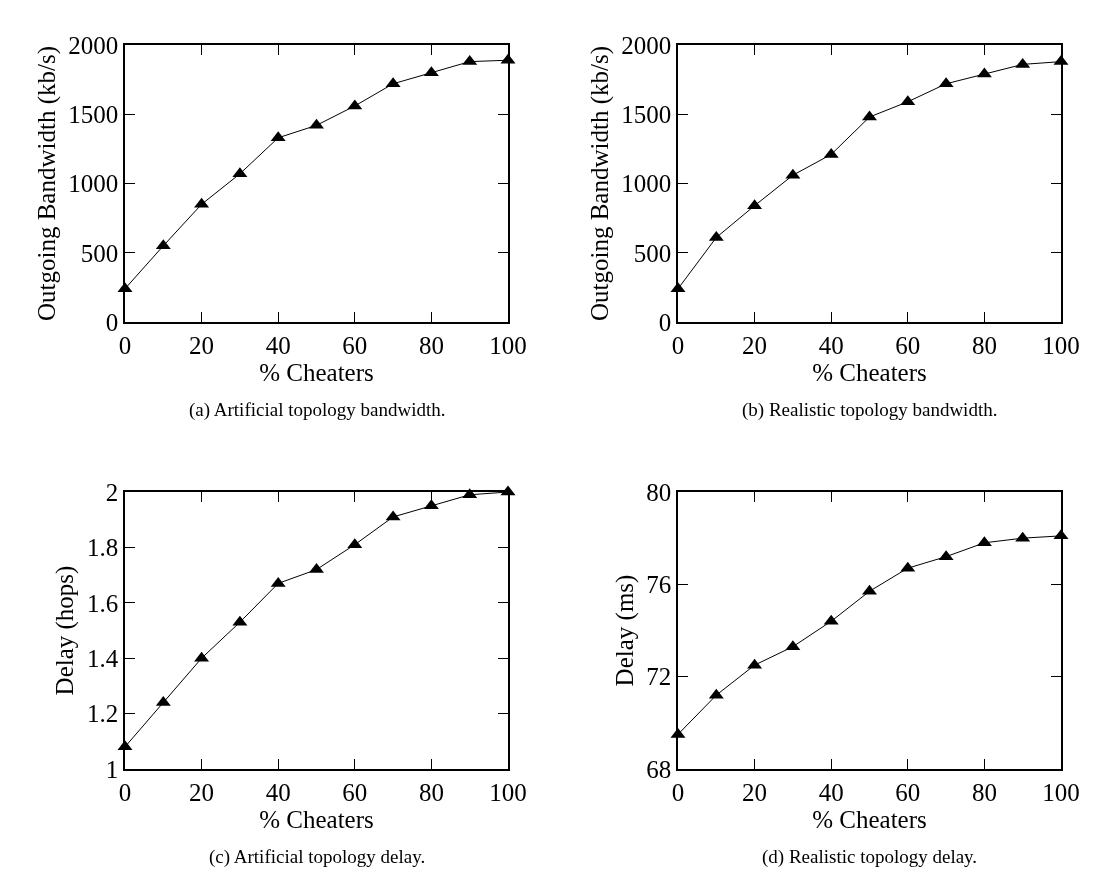 This screenshot has height=895, width=1106. What do you see at coordinates (103, 548) in the screenshot?
I see `y-tick-label: 1.8` at bounding box center [103, 548].